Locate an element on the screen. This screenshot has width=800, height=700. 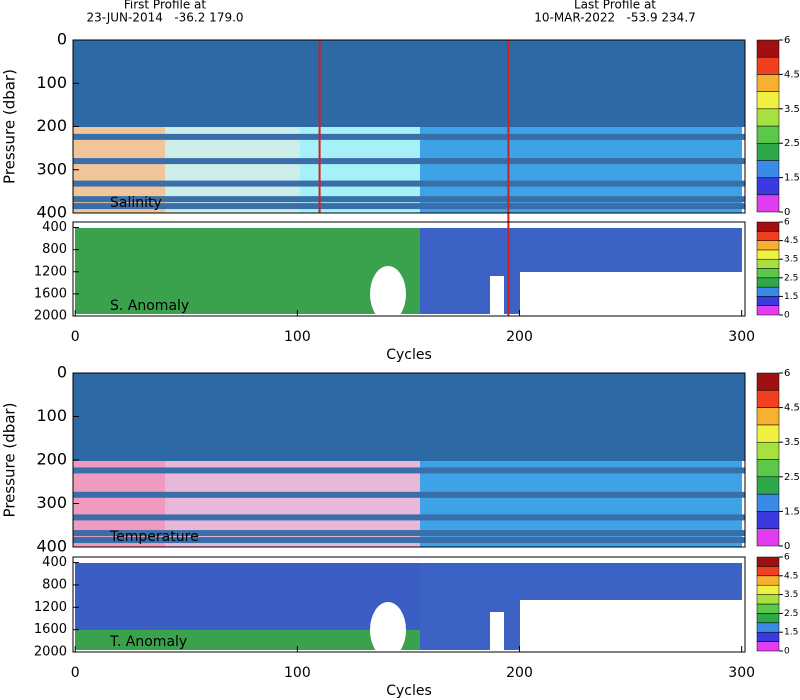
panel-label: S. Anomaly is located at coordinates (149, 306).